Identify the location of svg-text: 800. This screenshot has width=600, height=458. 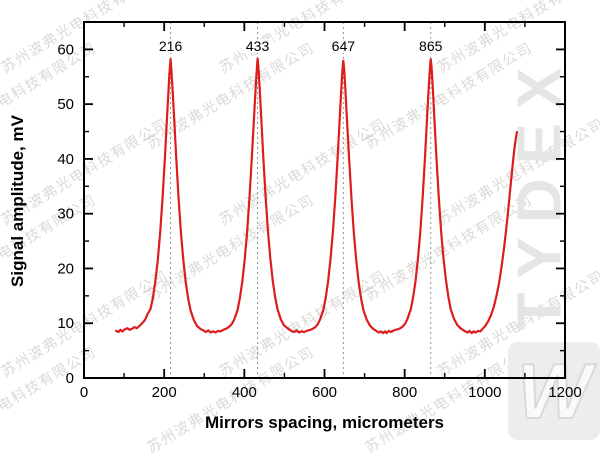
(404, 392).